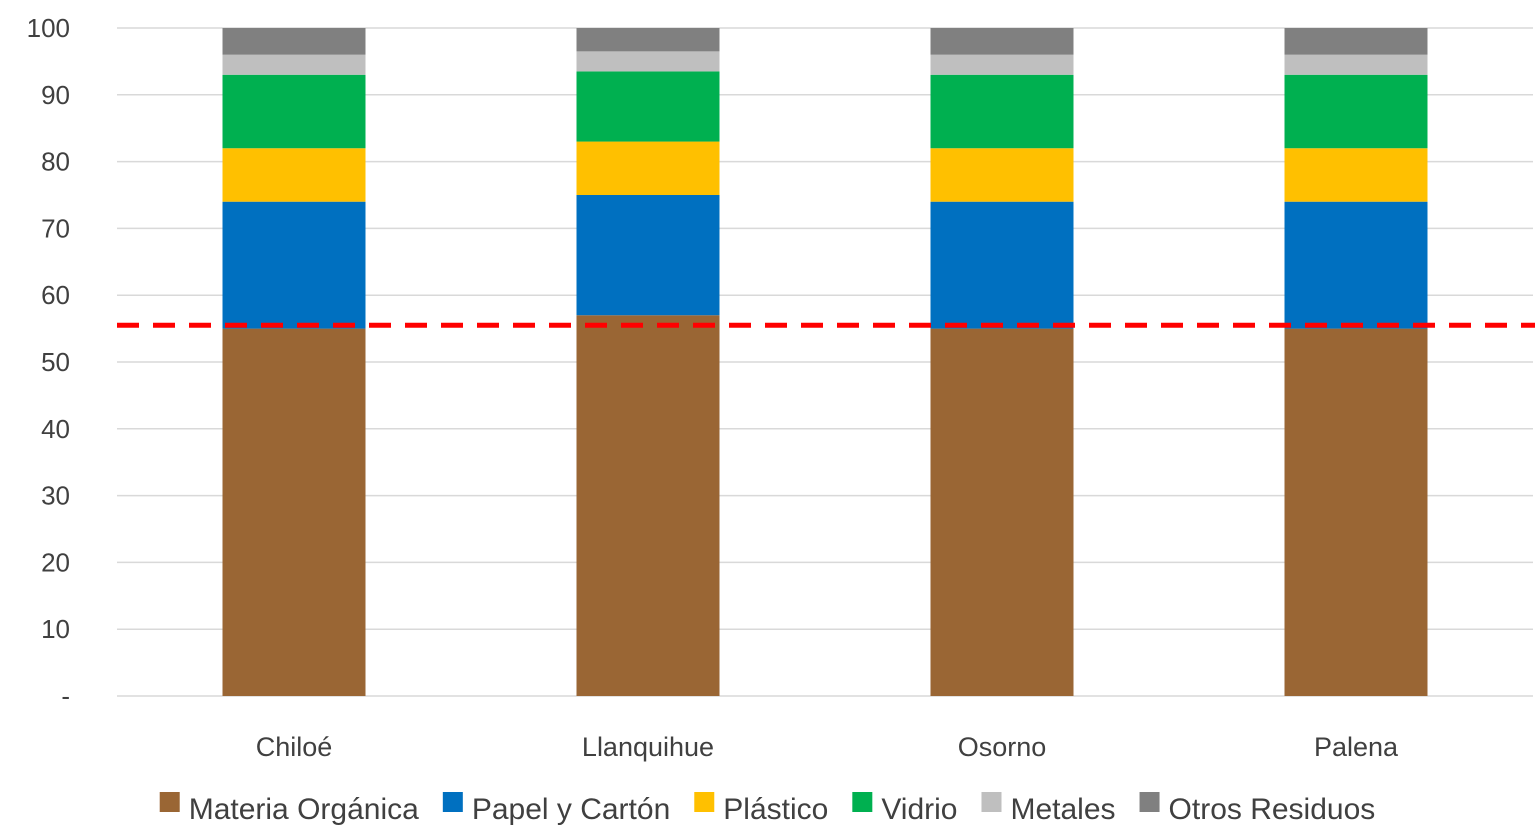 The height and width of the screenshot is (830, 1535). I want to click on y-tick-label: 80, so click(55, 162).